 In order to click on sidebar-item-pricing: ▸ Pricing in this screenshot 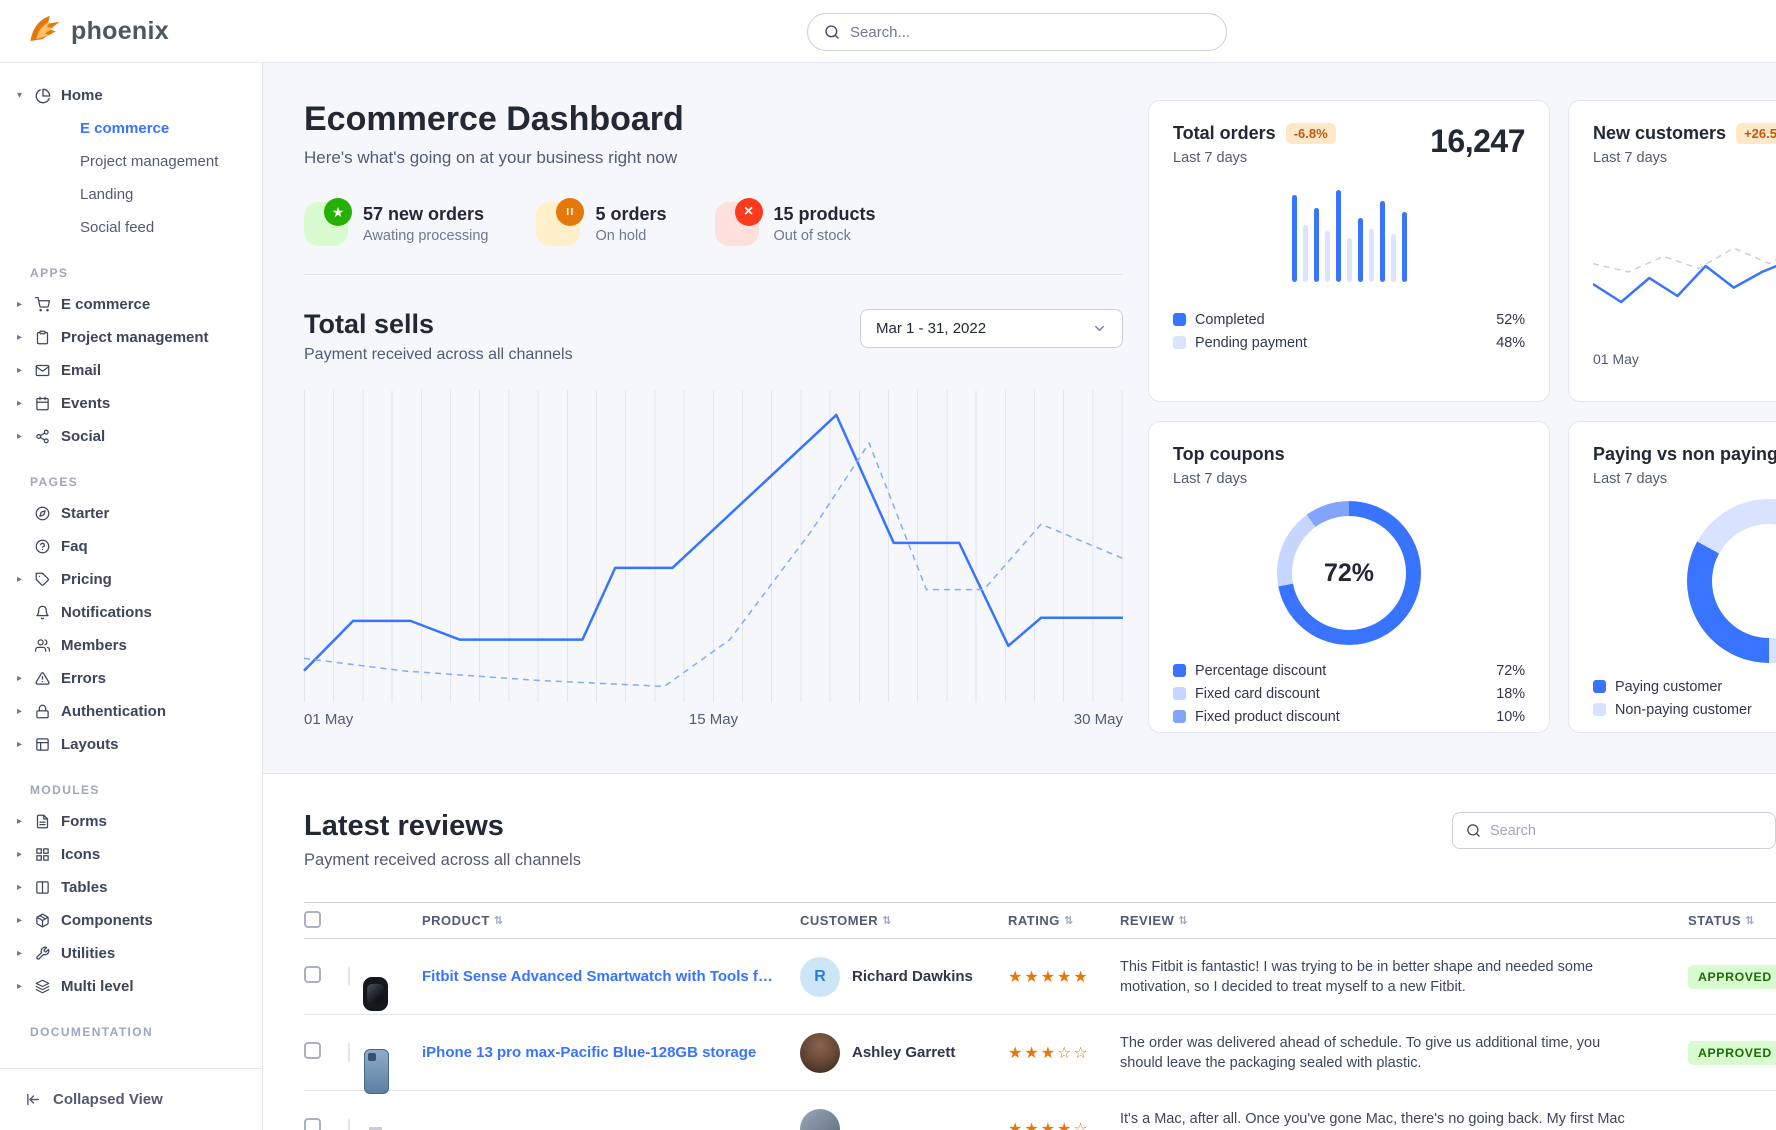, I will do `click(135, 579)`.